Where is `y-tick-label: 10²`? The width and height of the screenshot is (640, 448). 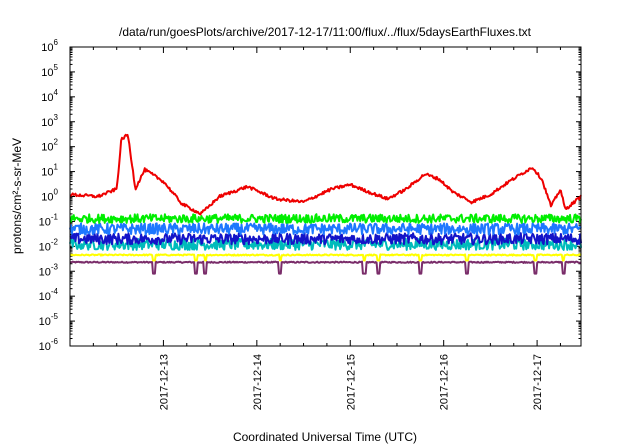 y-tick-label: 10² is located at coordinates (49, 146).